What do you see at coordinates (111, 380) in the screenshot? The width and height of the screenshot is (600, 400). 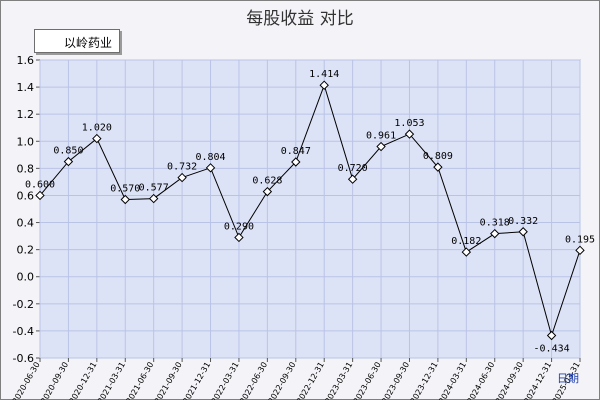 I see `x-tick-label: 2021-03-31` at bounding box center [111, 380].